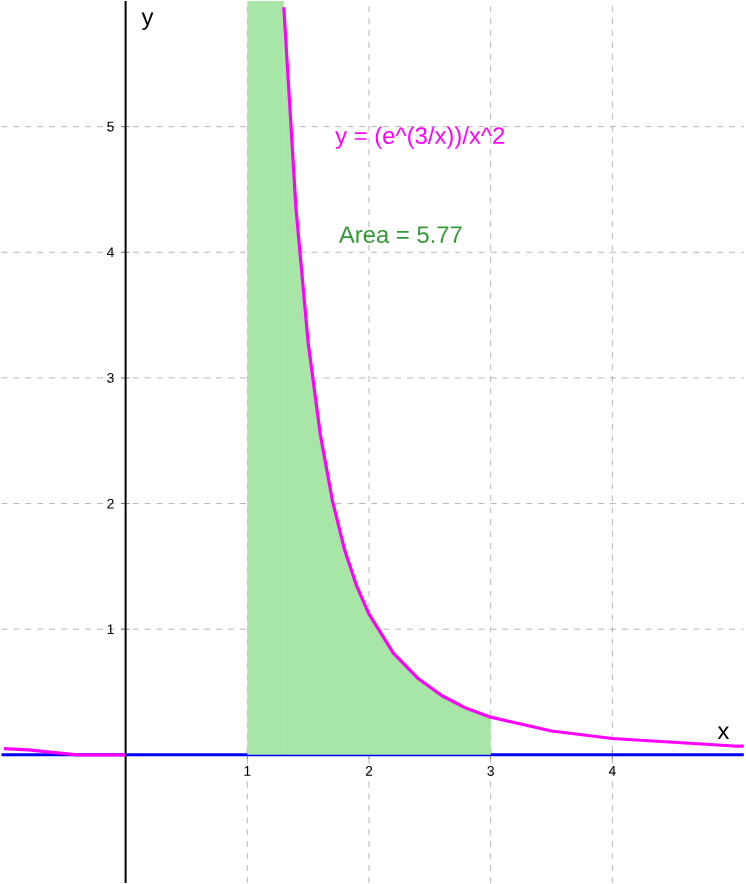  What do you see at coordinates (724, 732) in the screenshot?
I see `x-axis-title: x` at bounding box center [724, 732].